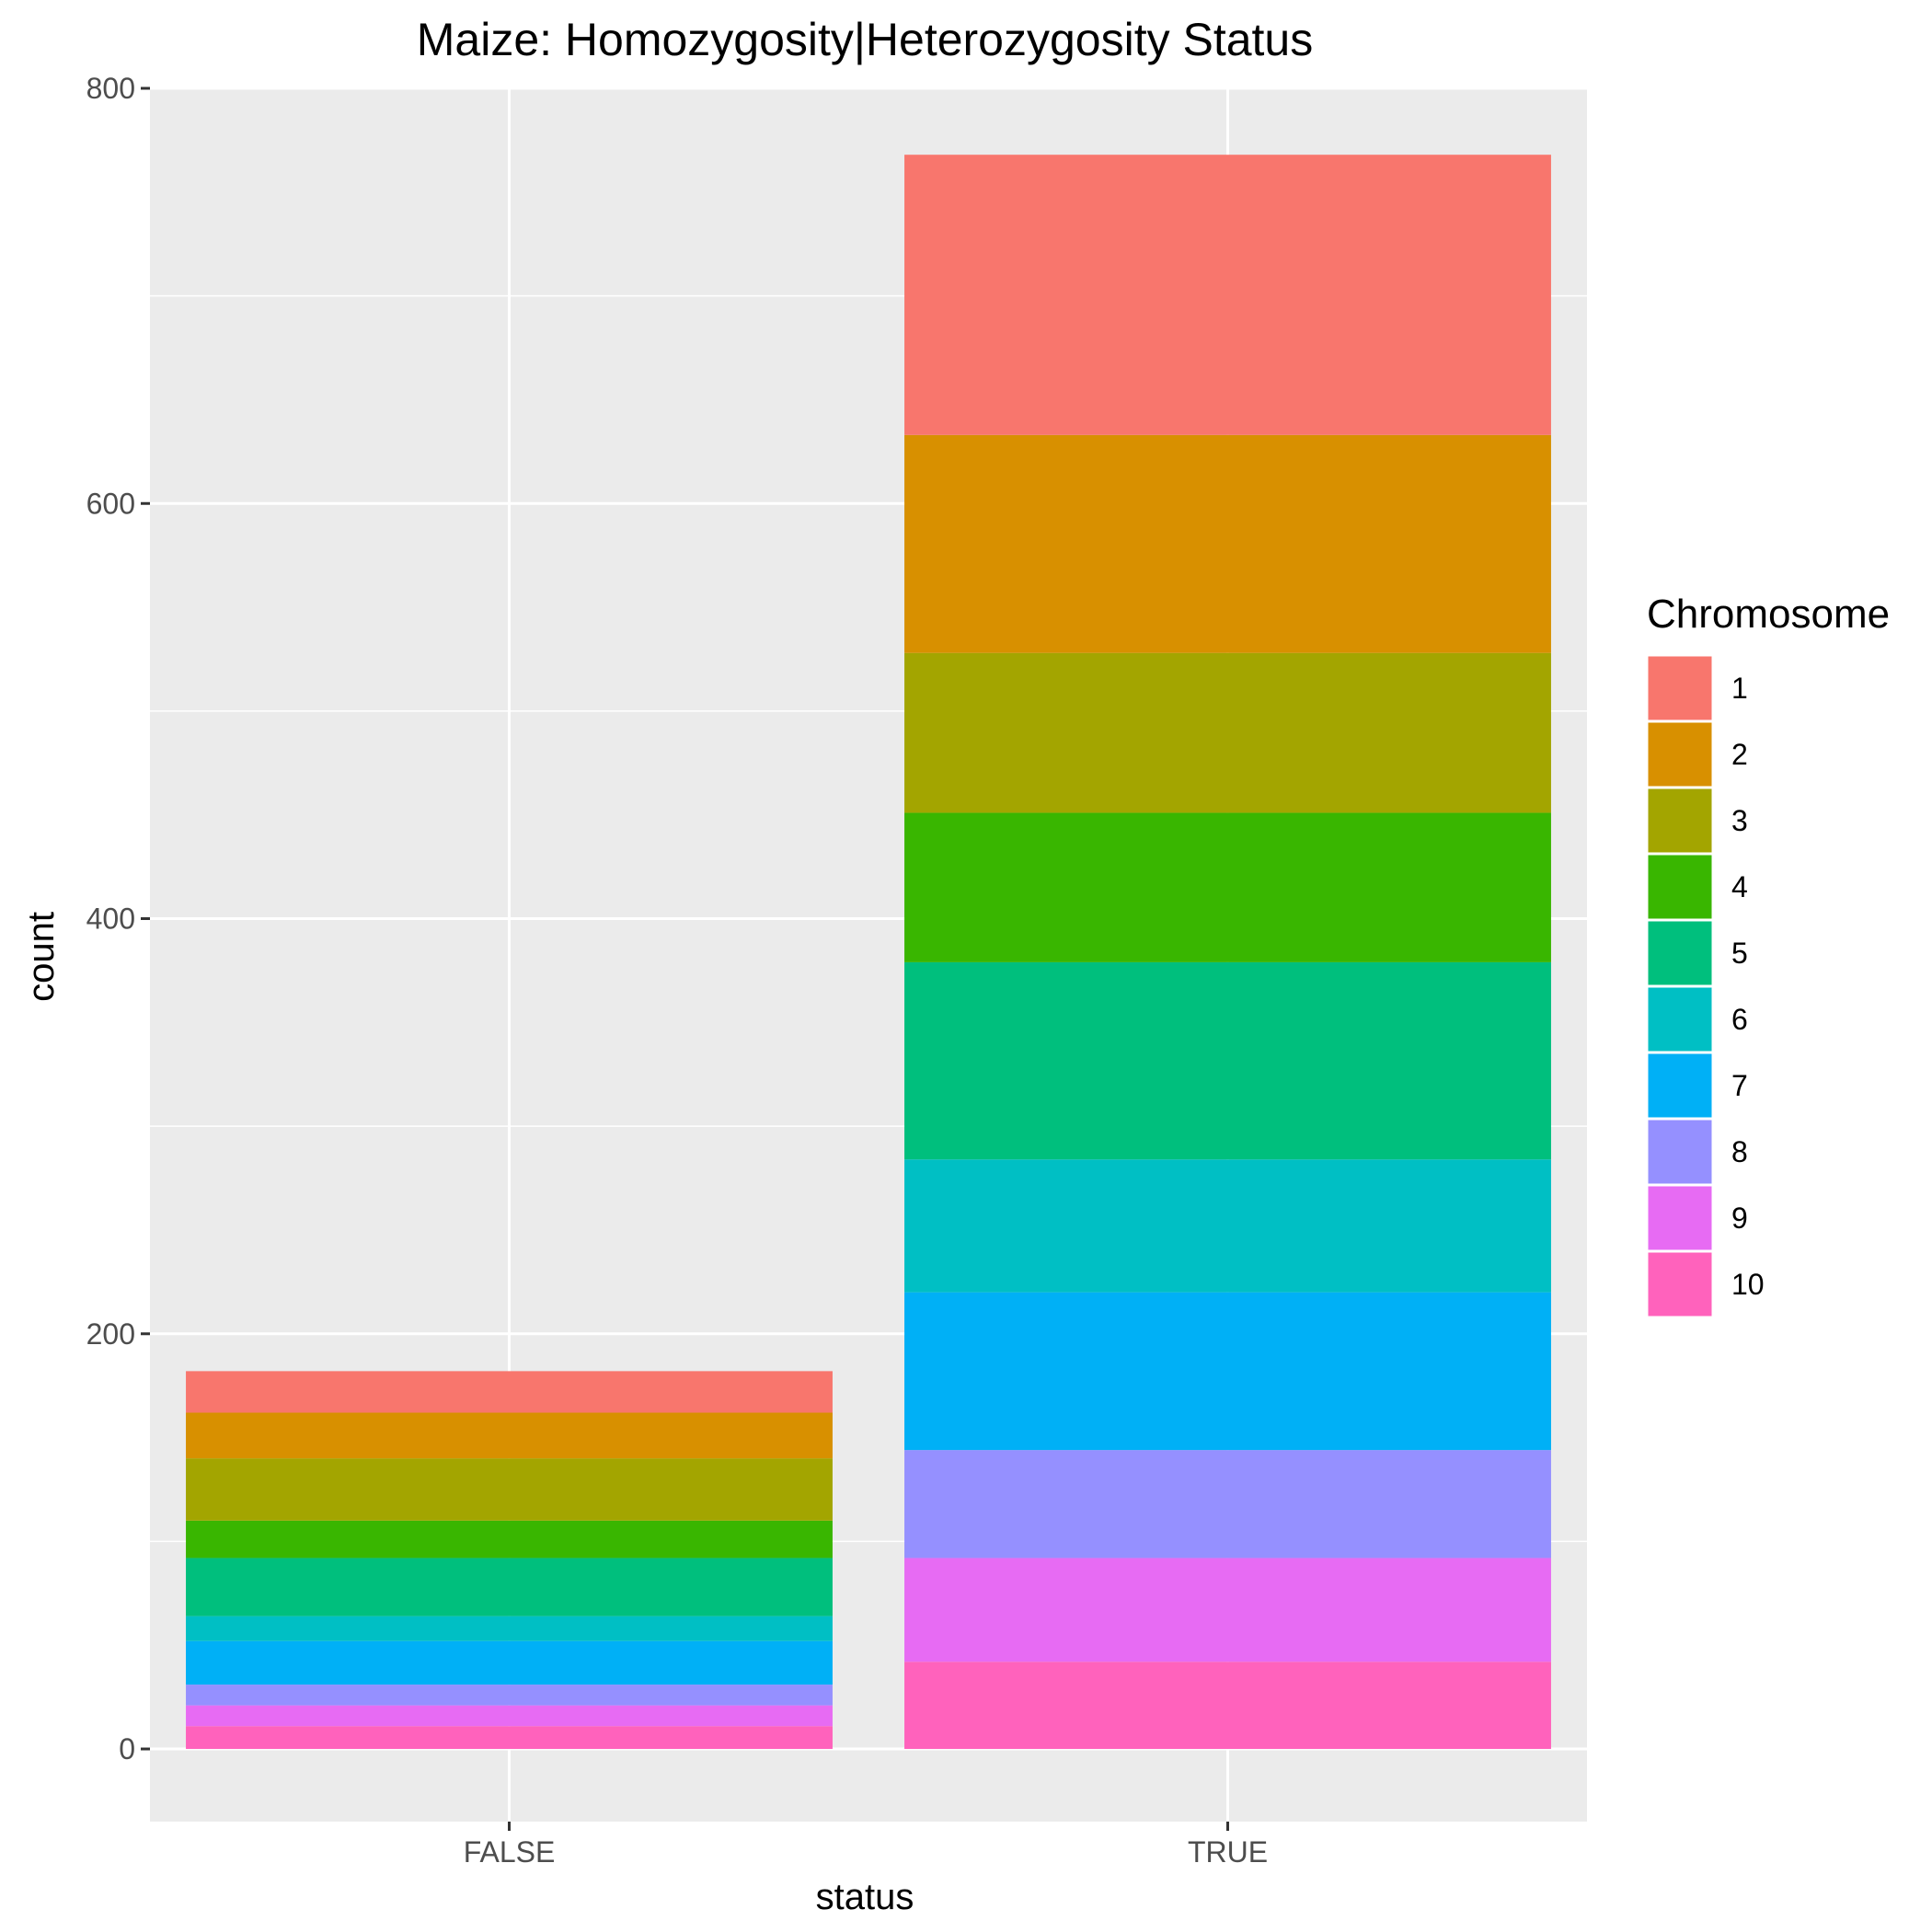 The width and height of the screenshot is (1932, 1932). I want to click on y-axis-title: count, so click(41, 957).